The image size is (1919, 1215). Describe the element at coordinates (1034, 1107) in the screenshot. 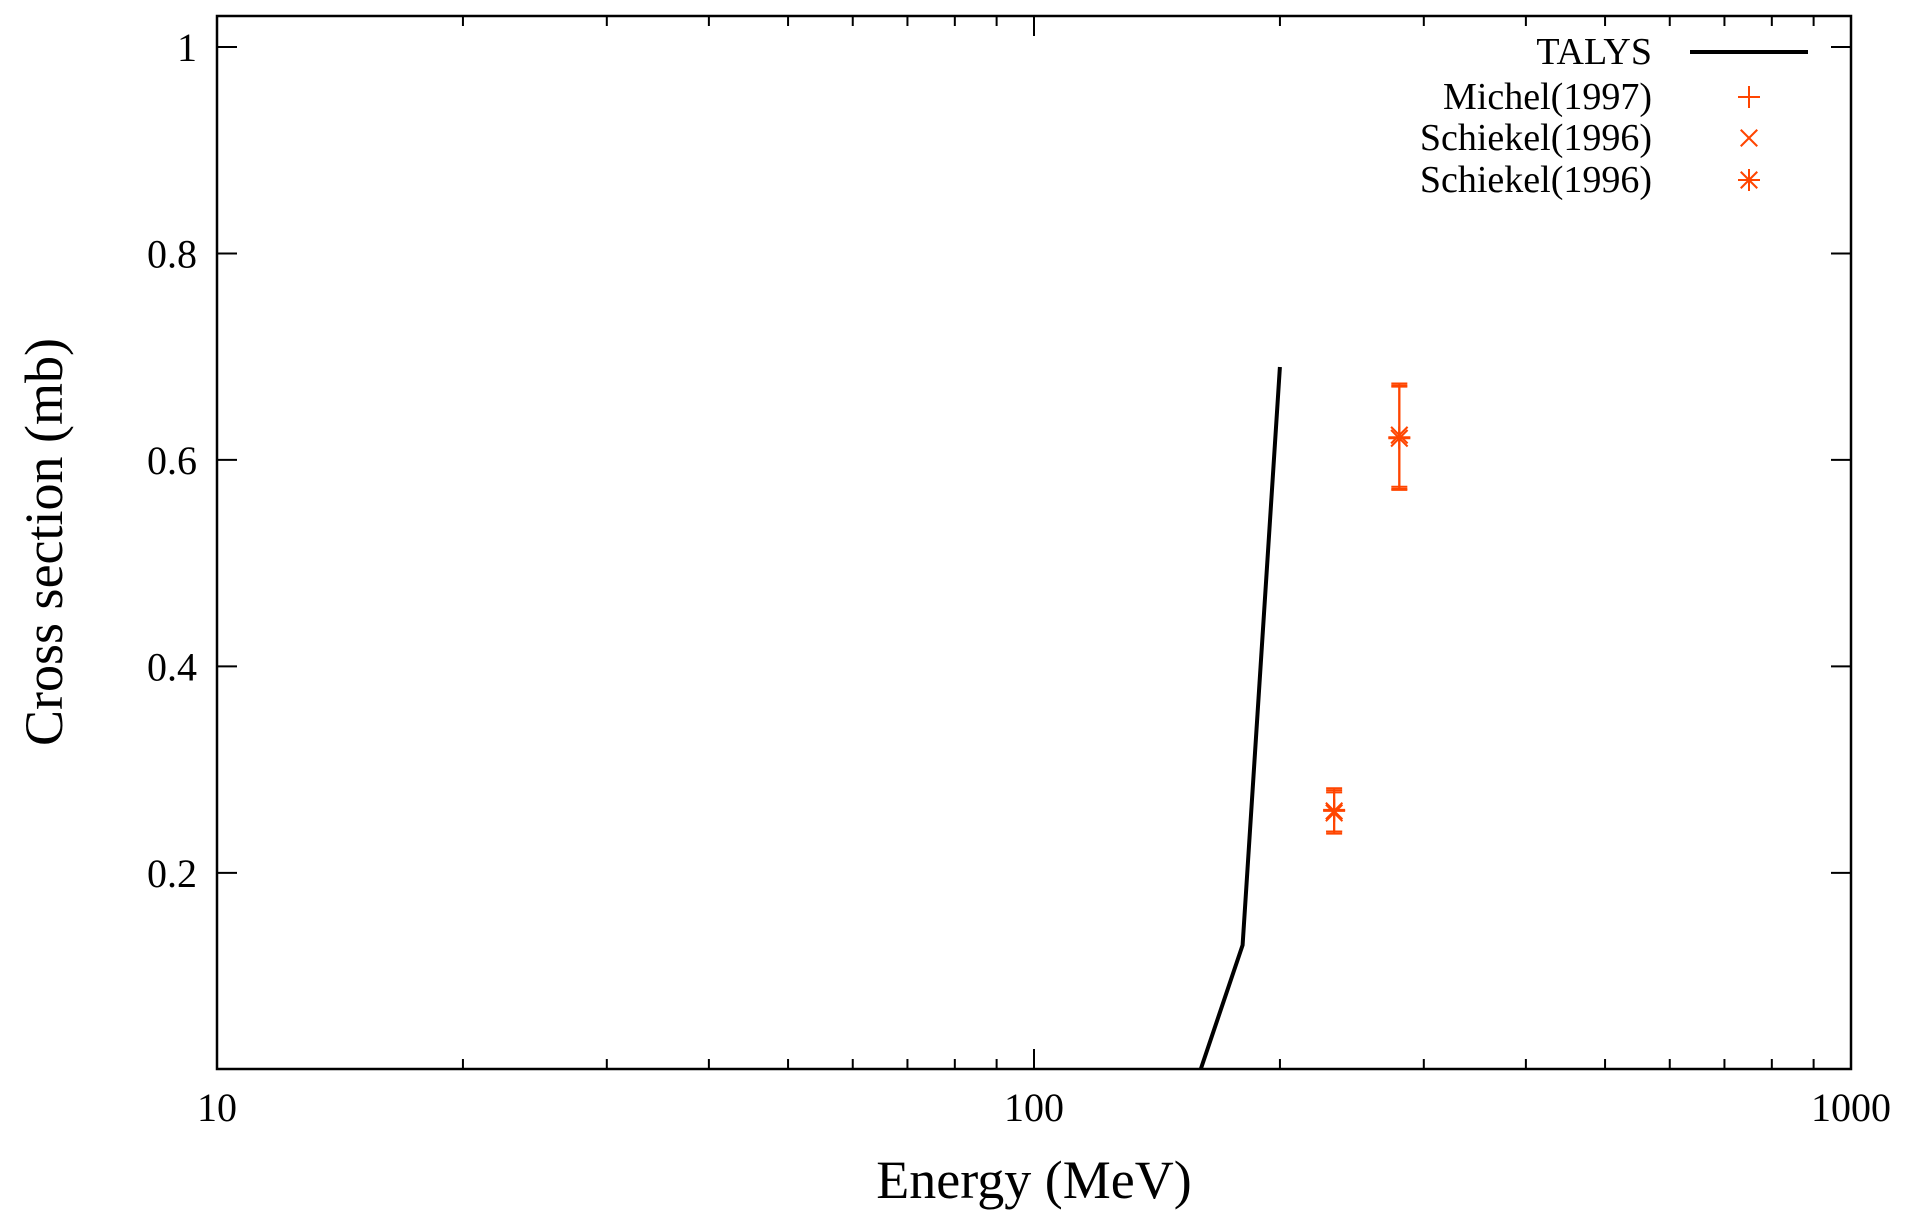

I see `x-tick-label: 100` at that location.